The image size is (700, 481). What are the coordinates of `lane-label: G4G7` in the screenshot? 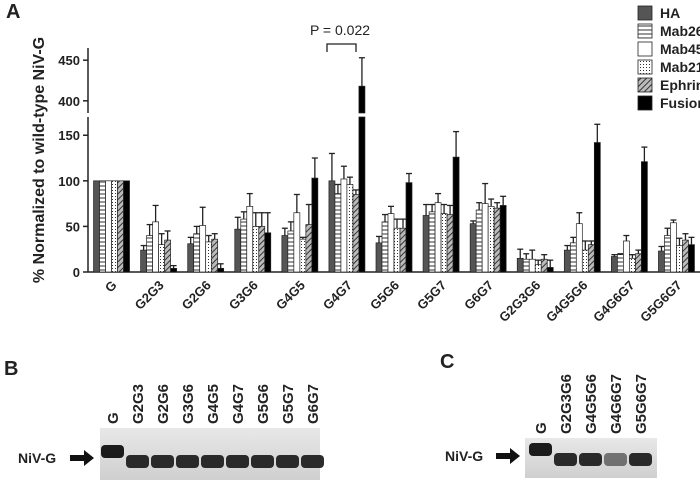 It's located at (238, 404).